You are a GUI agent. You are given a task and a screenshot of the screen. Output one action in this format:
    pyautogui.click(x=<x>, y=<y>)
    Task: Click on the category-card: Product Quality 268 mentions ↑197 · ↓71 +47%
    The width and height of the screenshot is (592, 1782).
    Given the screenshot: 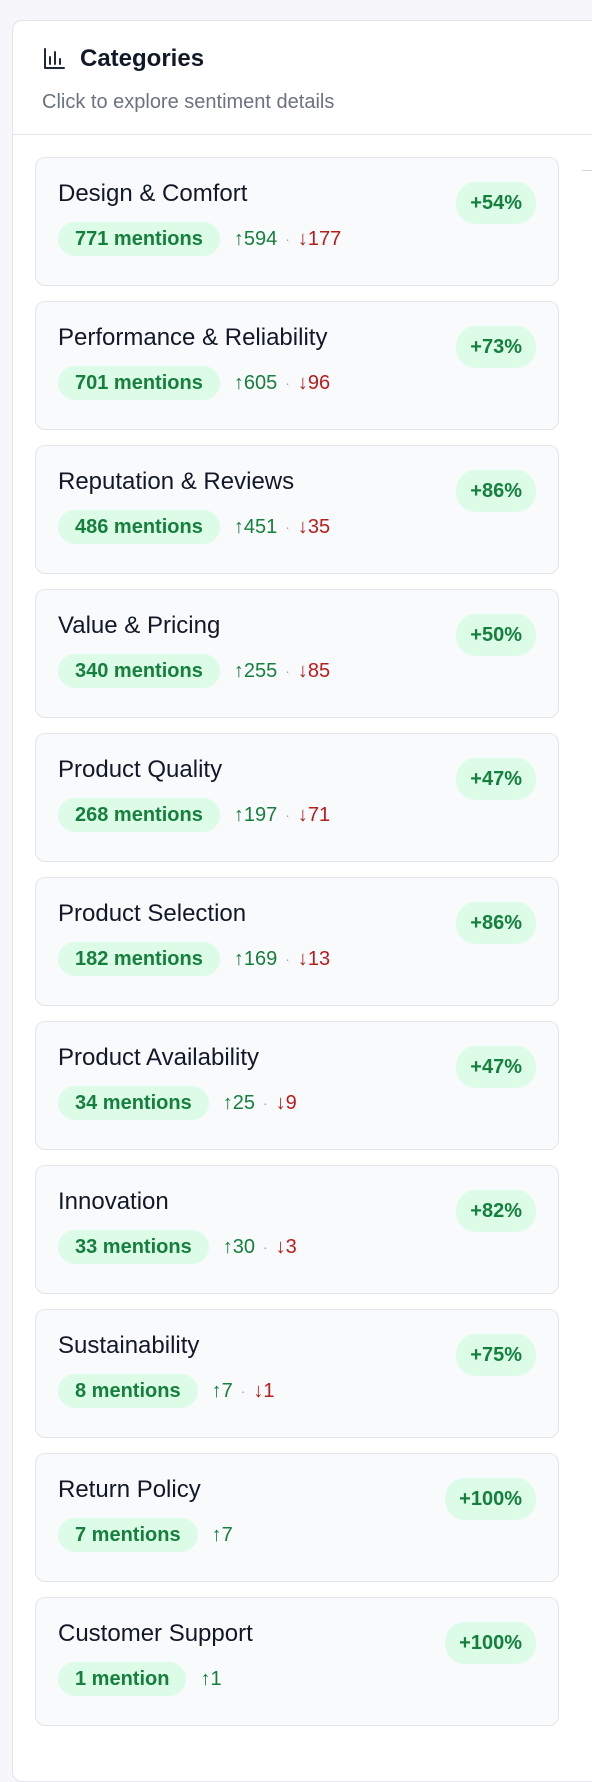 What is the action you would take?
    pyautogui.click(x=297, y=797)
    